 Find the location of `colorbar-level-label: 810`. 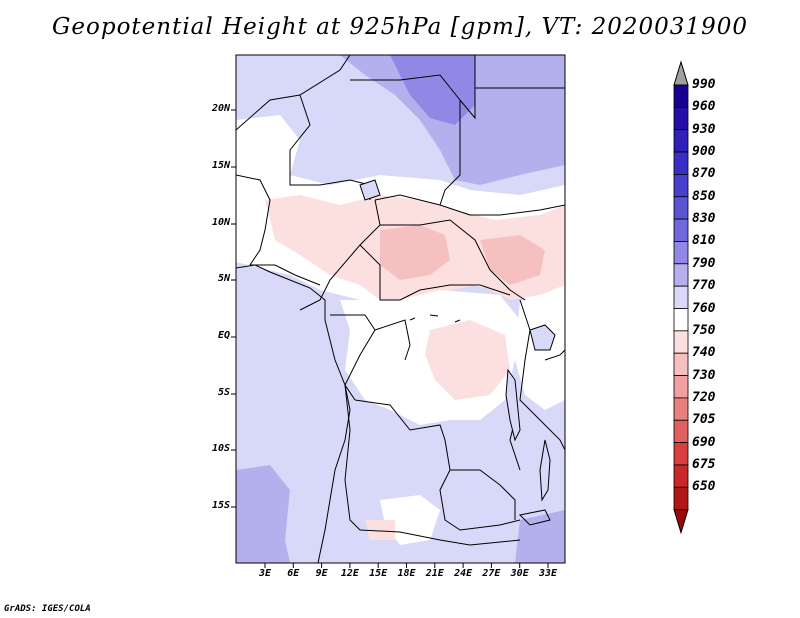

colorbar-level-label: 810 is located at coordinates (704, 241).